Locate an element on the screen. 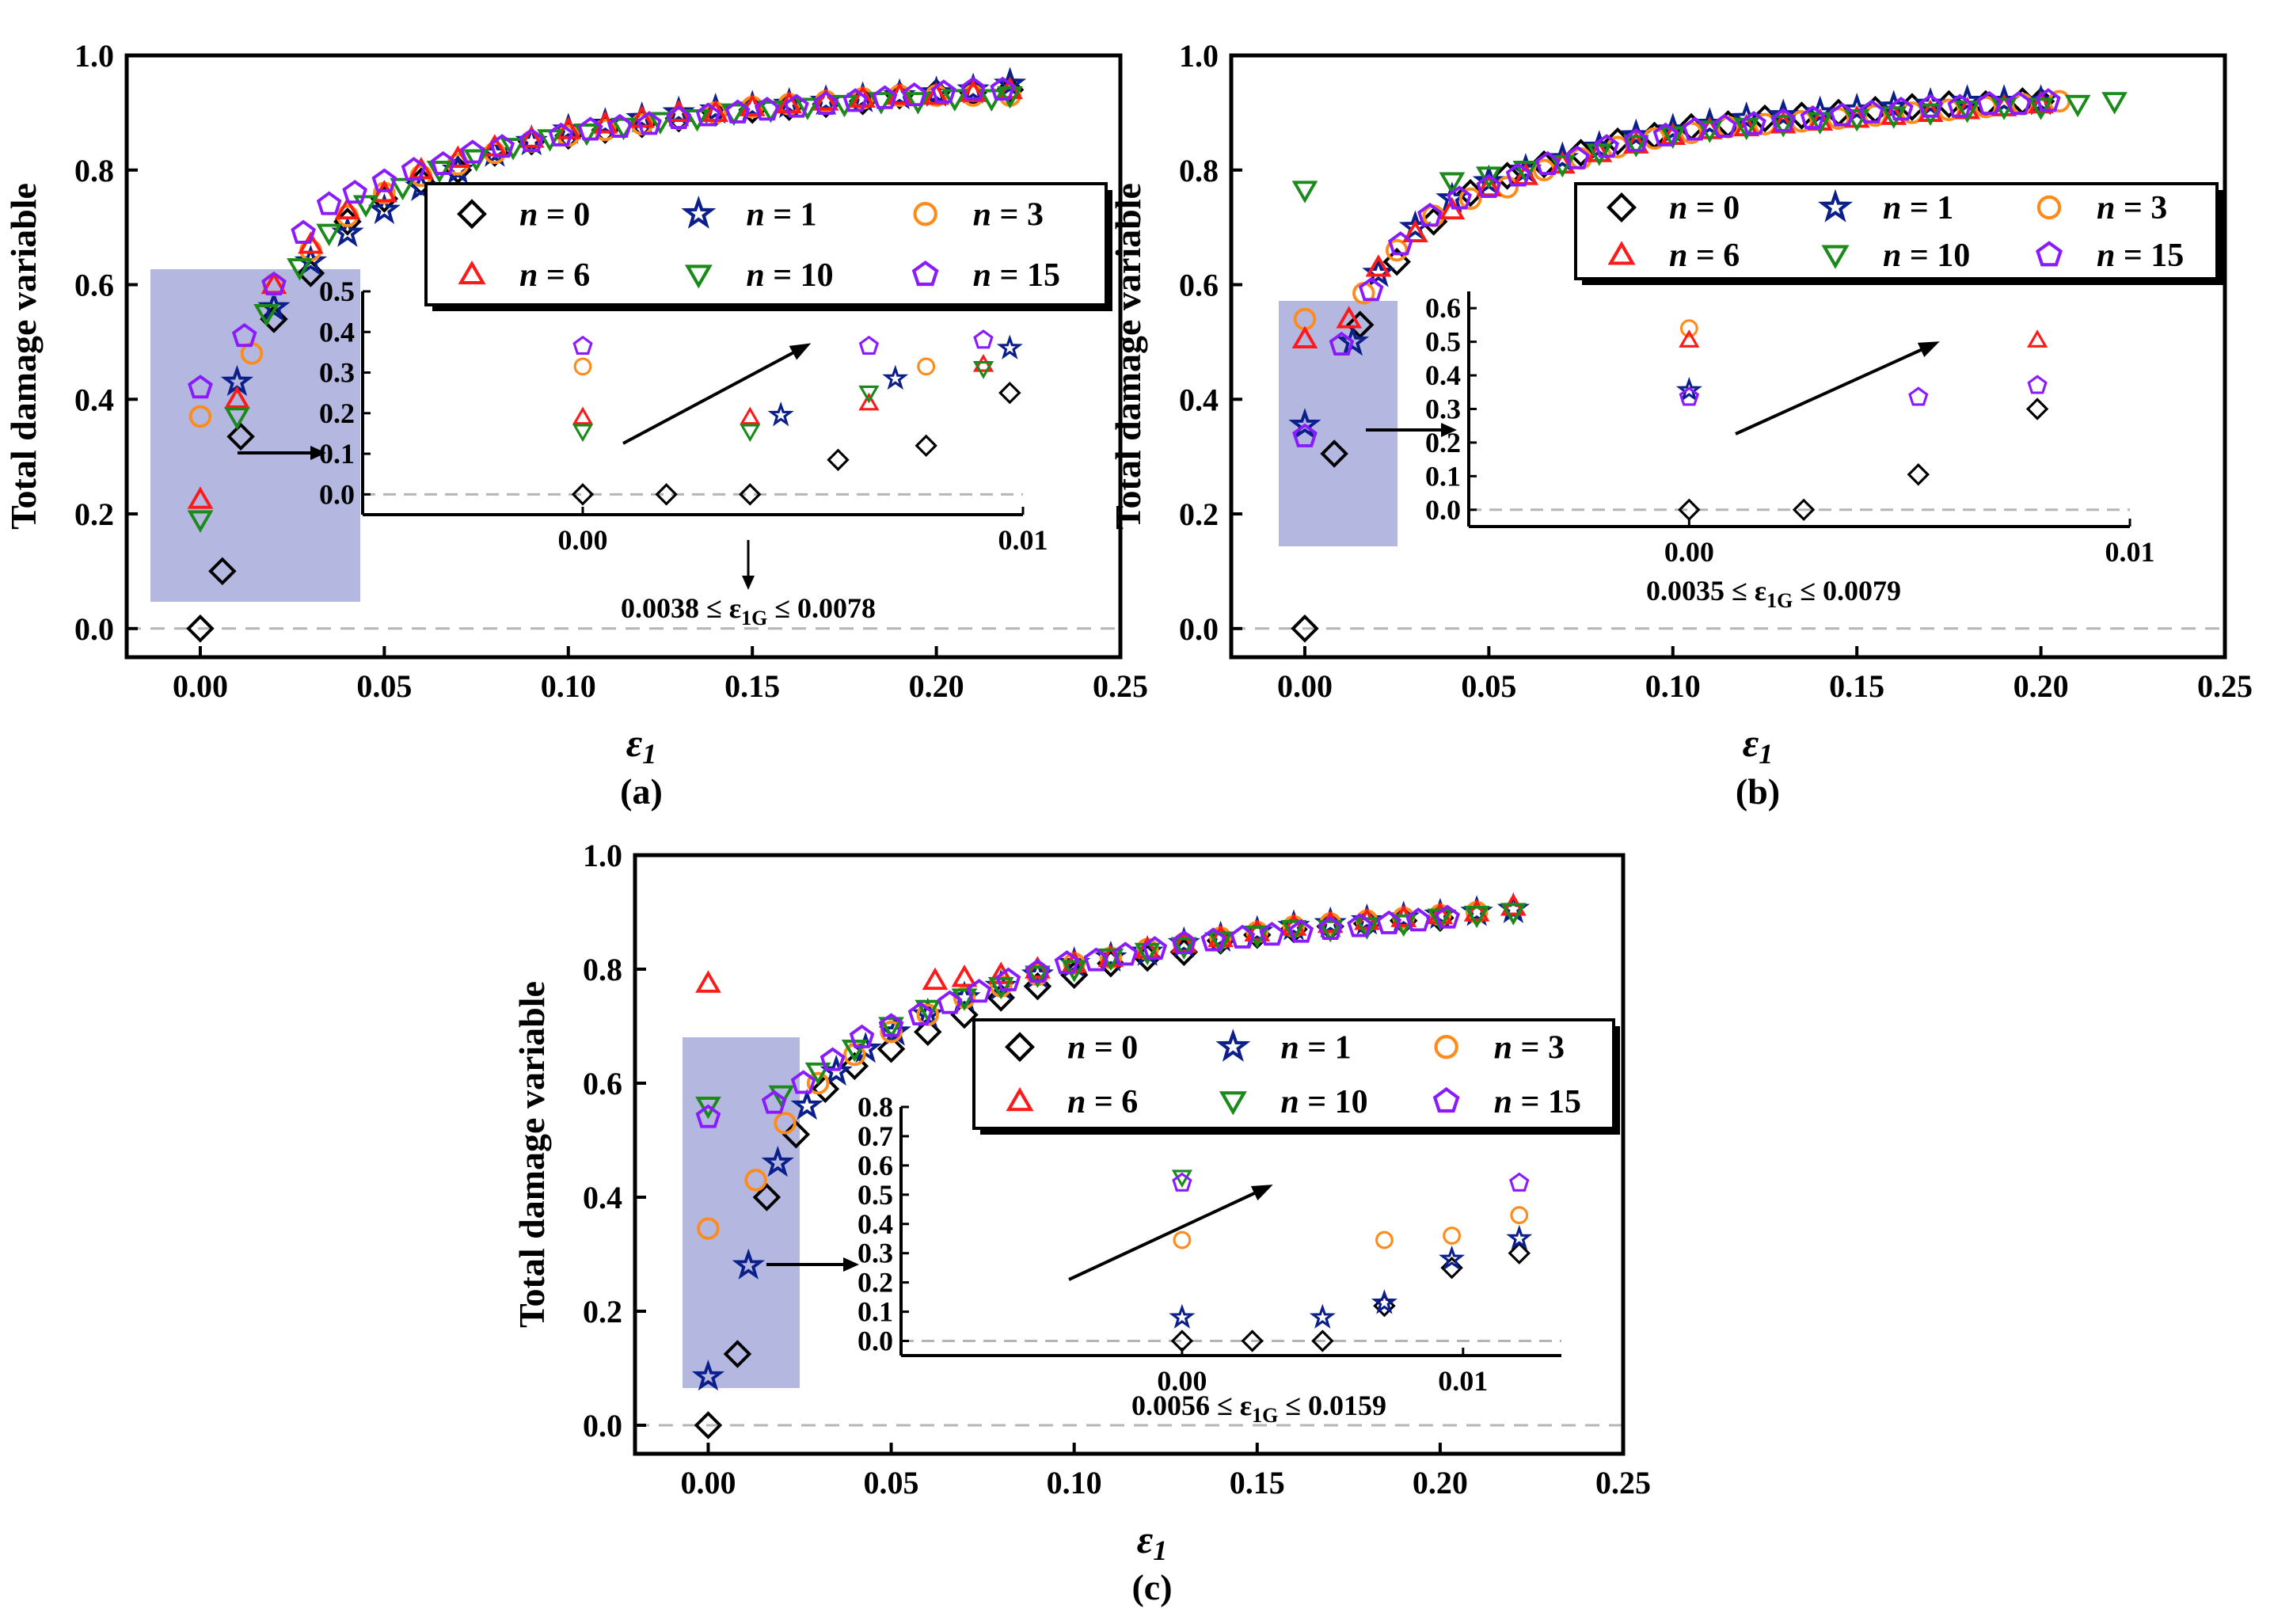 This screenshot has width=2274, height=1624. inset-y-tick-label: 0.7 is located at coordinates (876, 1136).